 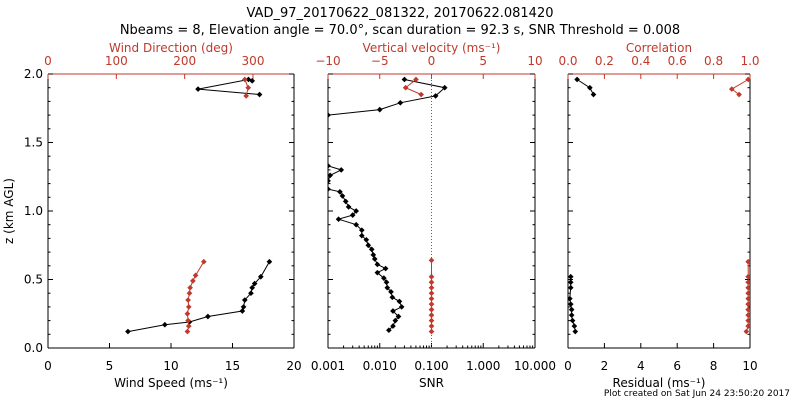 I want to click on top-x-axis-label: Vertical velocity (ms⁻¹), so click(x=432, y=48).